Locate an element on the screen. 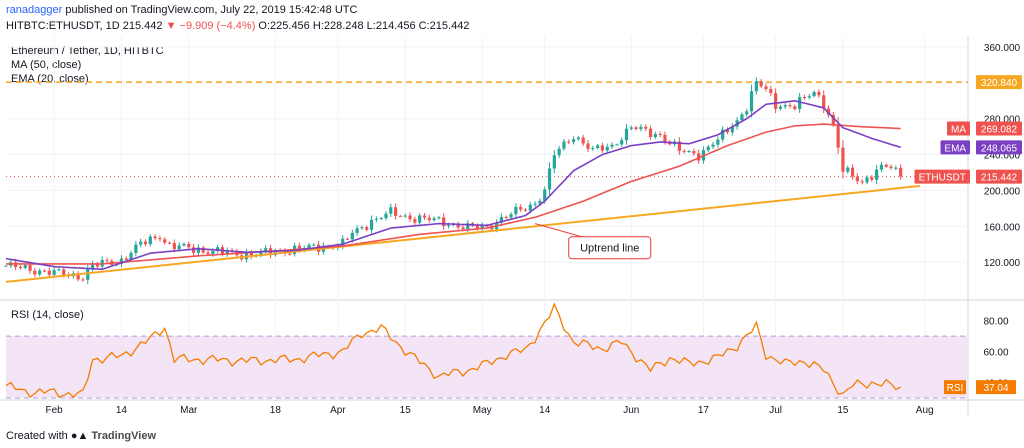 The height and width of the screenshot is (448, 1024). price-badge-name-text: MA is located at coordinates (958, 129).